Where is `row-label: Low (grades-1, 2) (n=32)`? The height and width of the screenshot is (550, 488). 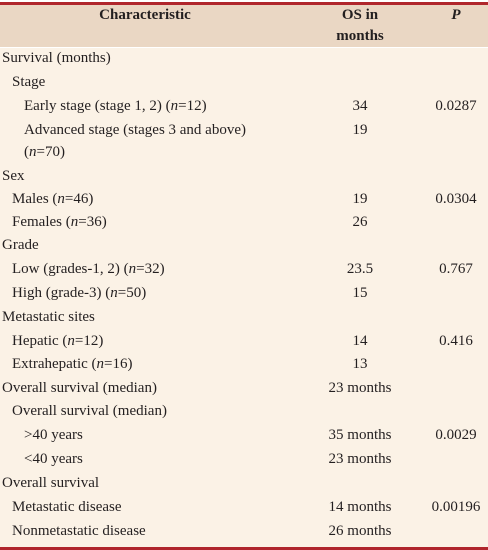
row-label: Low (grades-1, 2) (n=32) is located at coordinates (88, 269).